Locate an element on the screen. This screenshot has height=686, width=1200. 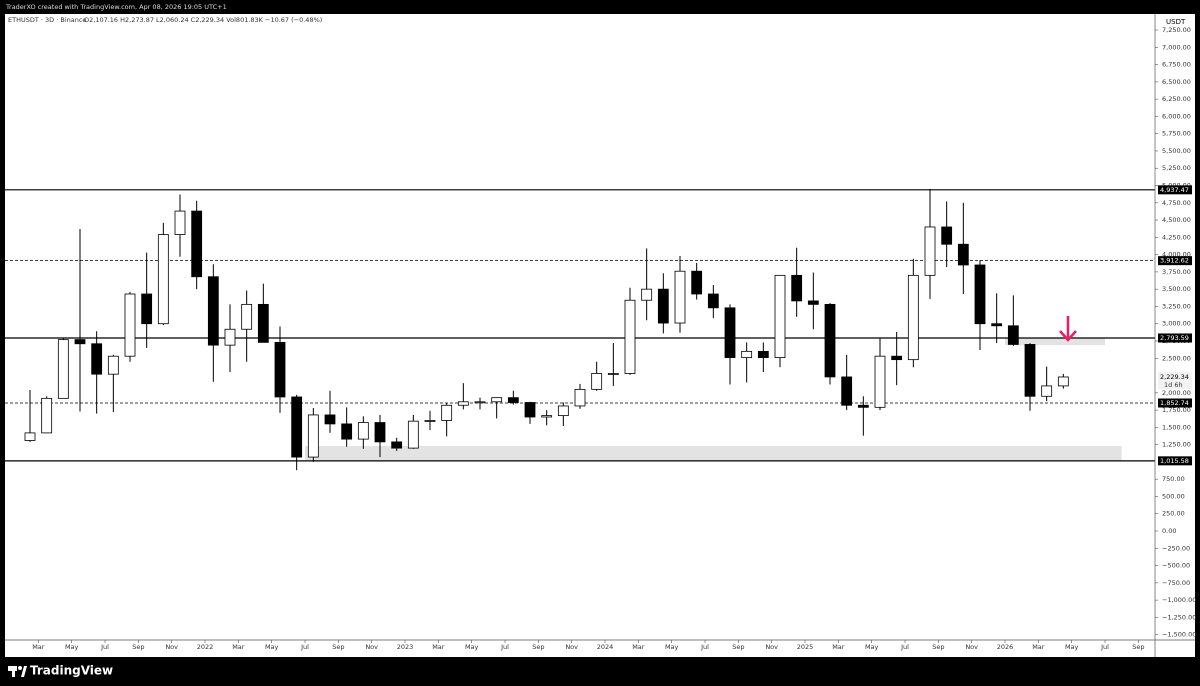
y-tick-label: 4,500.00 is located at coordinates (1176, 220).